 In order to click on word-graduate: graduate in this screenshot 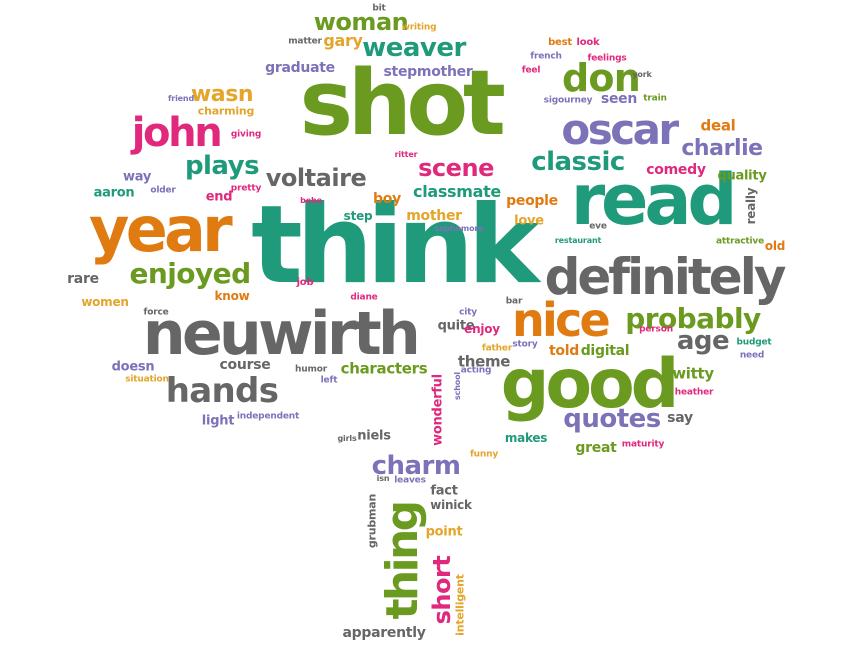, I will do `click(300, 68)`.